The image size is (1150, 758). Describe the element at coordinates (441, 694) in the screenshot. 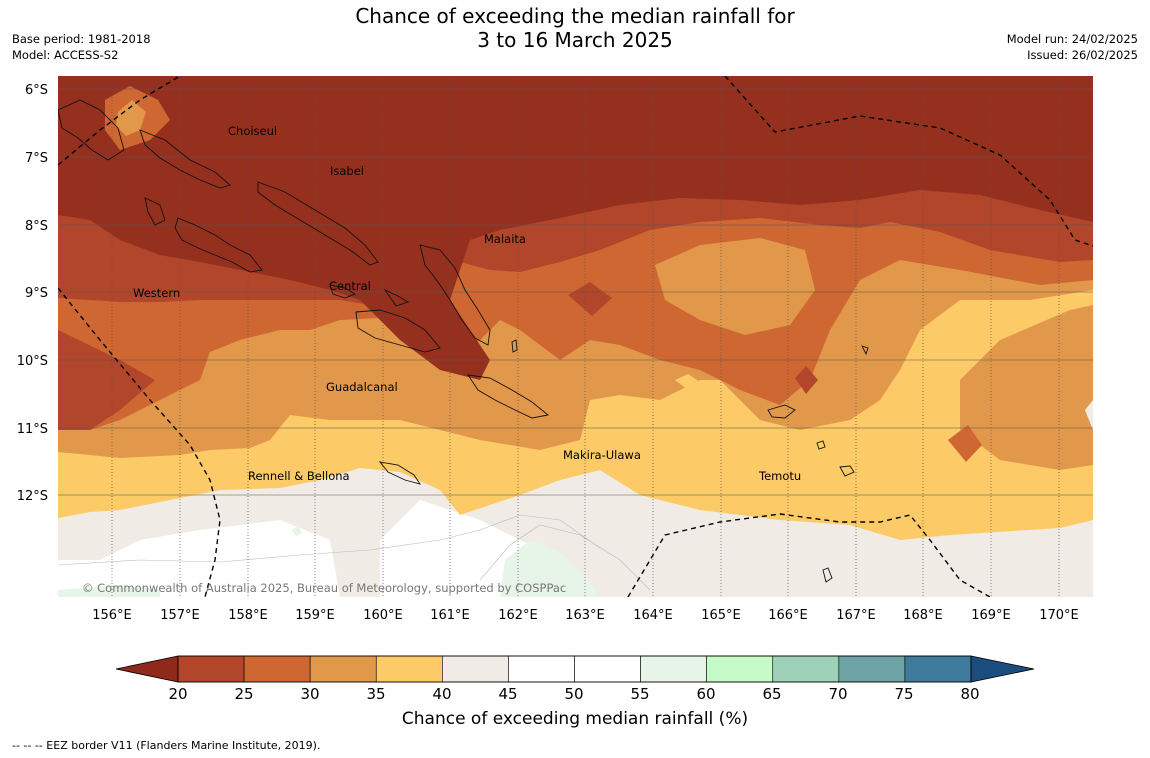

I see `colorbar-tick-label: 40` at that location.